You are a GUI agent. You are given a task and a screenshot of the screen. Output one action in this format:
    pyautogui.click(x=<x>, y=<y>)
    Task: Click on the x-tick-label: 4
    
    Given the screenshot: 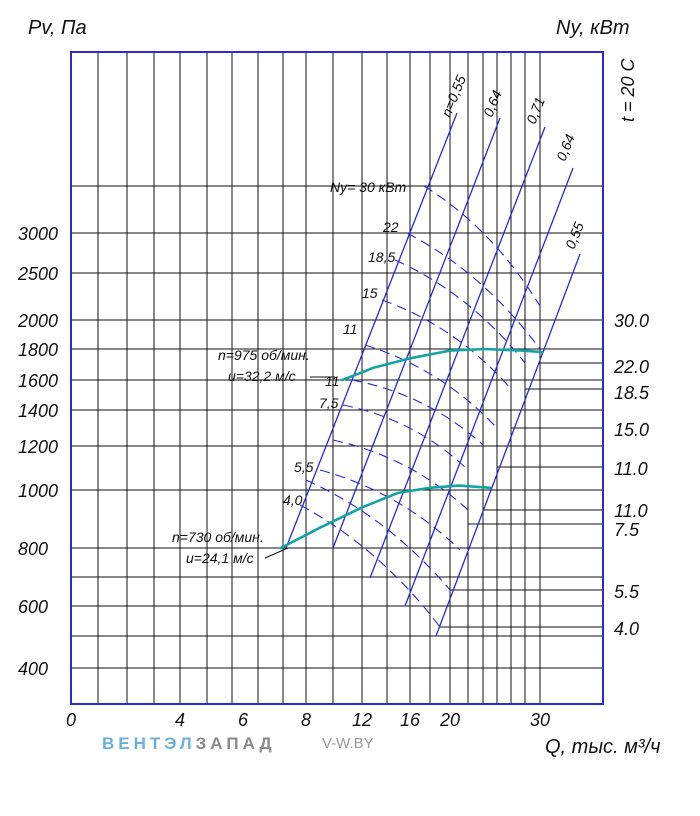 What is the action you would take?
    pyautogui.click(x=180, y=720)
    